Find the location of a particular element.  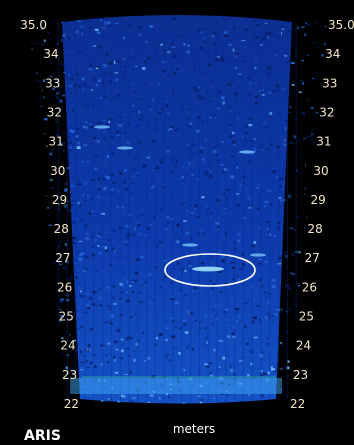

right-range-label: 24 is located at coordinates (303, 346).